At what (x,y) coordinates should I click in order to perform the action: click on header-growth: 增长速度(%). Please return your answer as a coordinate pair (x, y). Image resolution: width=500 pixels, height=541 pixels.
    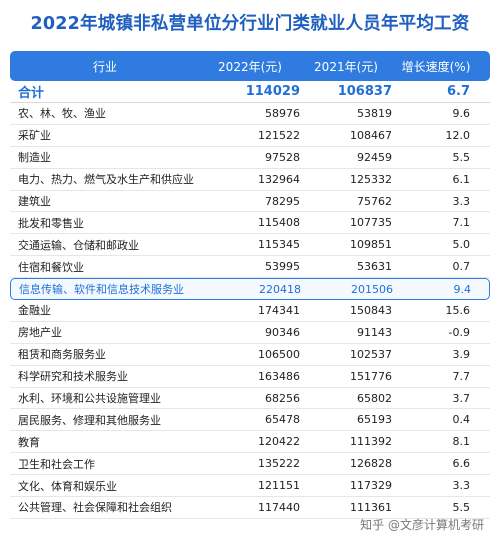
    Looking at the image, I should click on (436, 66).